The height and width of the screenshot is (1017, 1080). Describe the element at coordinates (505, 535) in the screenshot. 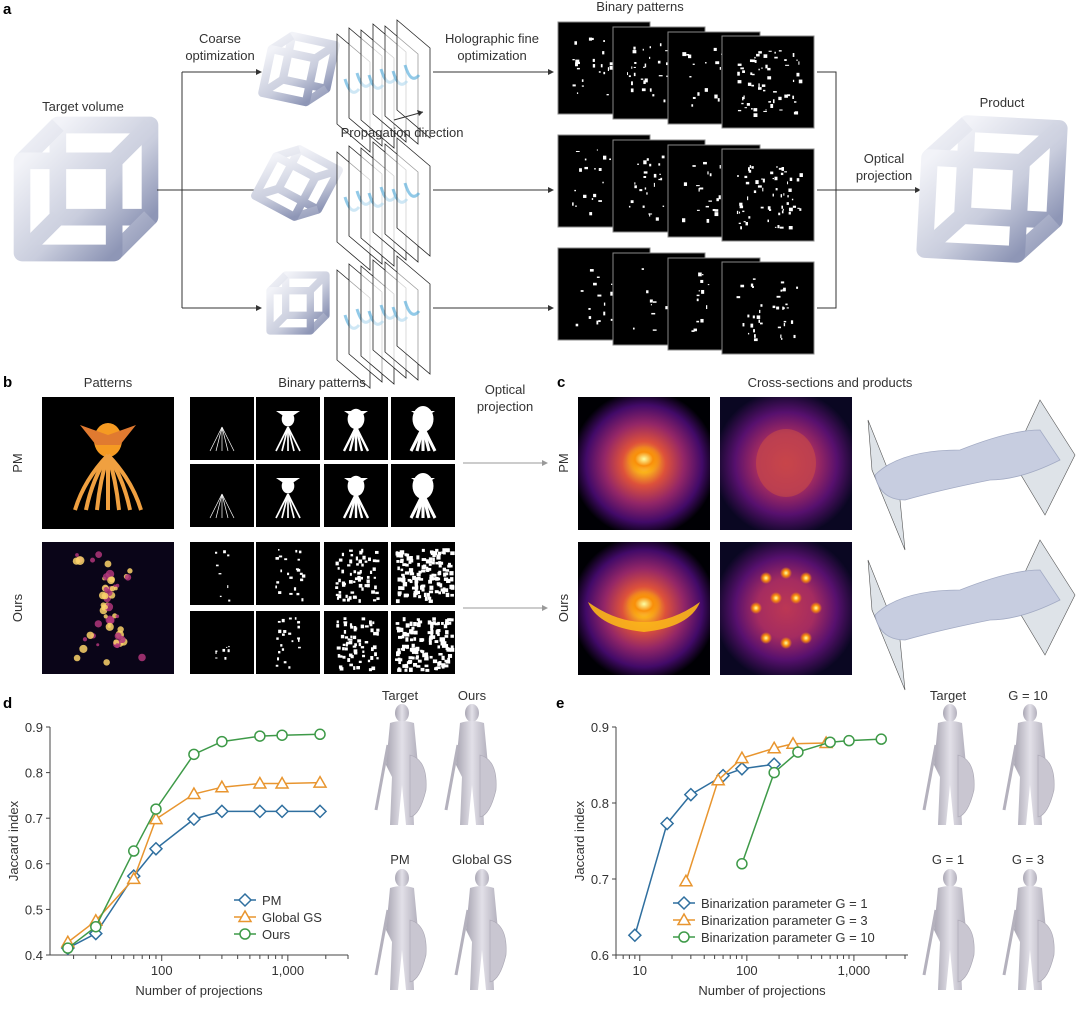

I see `projection-arrows-b` at that location.